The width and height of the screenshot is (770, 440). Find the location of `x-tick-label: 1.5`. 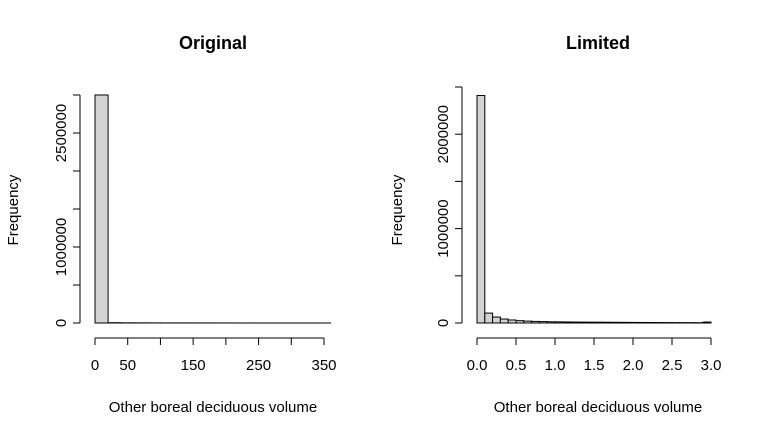

x-tick-label: 1.5 is located at coordinates (594, 365).